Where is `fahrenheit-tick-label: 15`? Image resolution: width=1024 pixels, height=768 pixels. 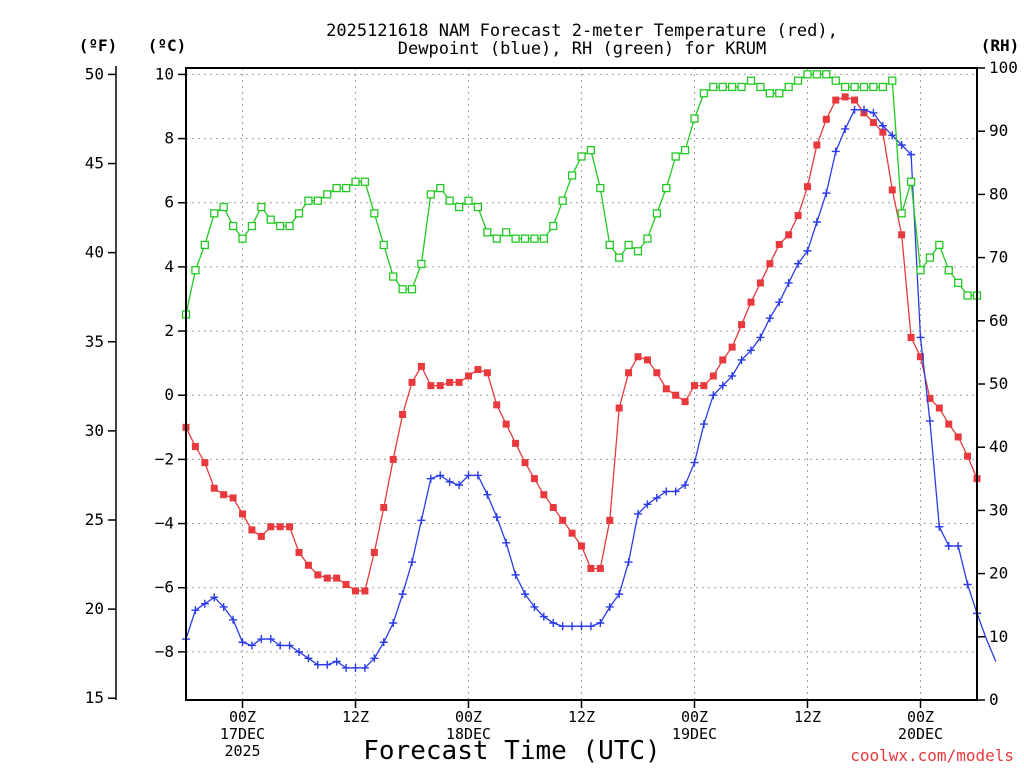
fahrenheit-tick-label: 15 is located at coordinates (94, 697).